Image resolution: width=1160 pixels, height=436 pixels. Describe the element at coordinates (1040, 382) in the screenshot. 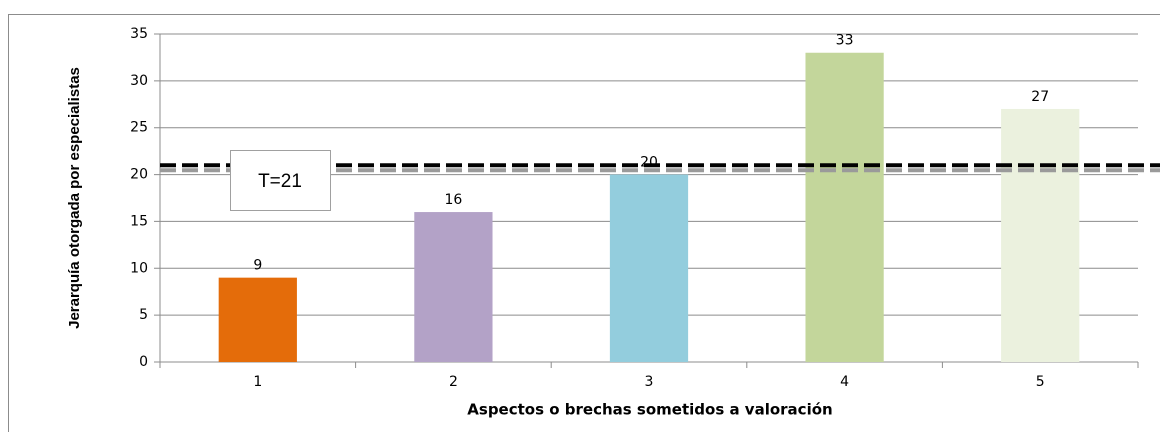

I see `x-tick-label: 5` at that location.